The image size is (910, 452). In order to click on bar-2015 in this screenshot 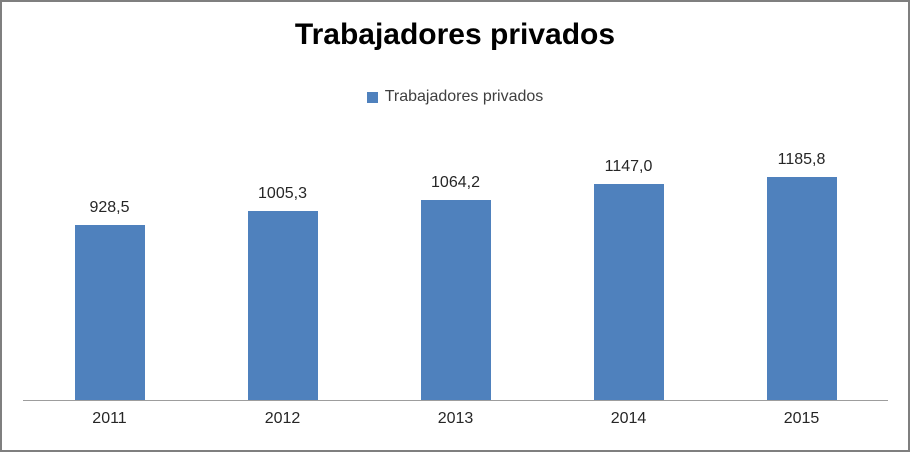, I will do `click(801, 288)`.